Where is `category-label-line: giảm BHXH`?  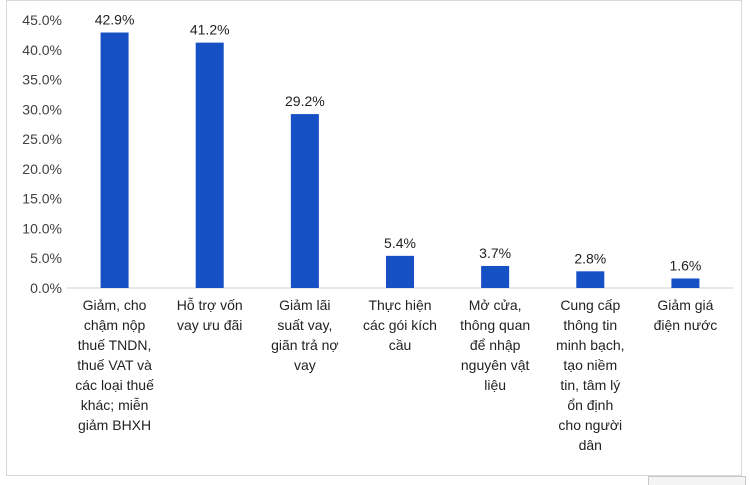
category-label-line: giảm BHXH is located at coordinates (114, 425).